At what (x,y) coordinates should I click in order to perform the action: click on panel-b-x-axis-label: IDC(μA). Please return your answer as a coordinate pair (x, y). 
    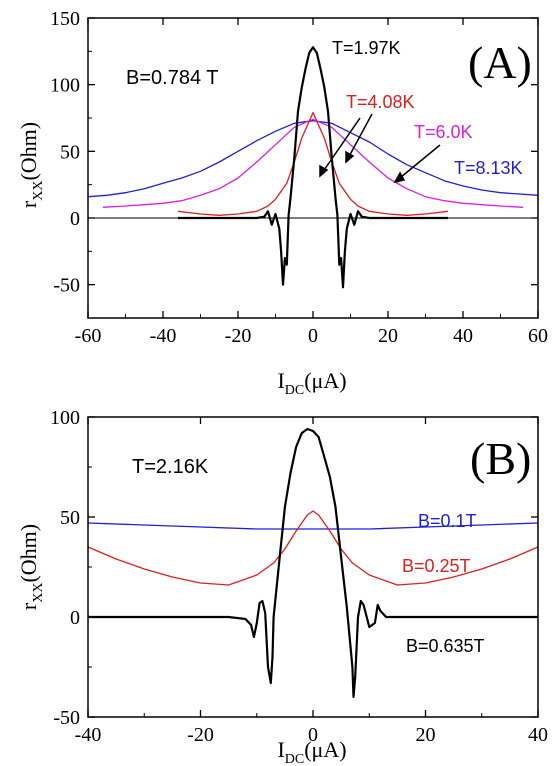
    Looking at the image, I should click on (311, 751).